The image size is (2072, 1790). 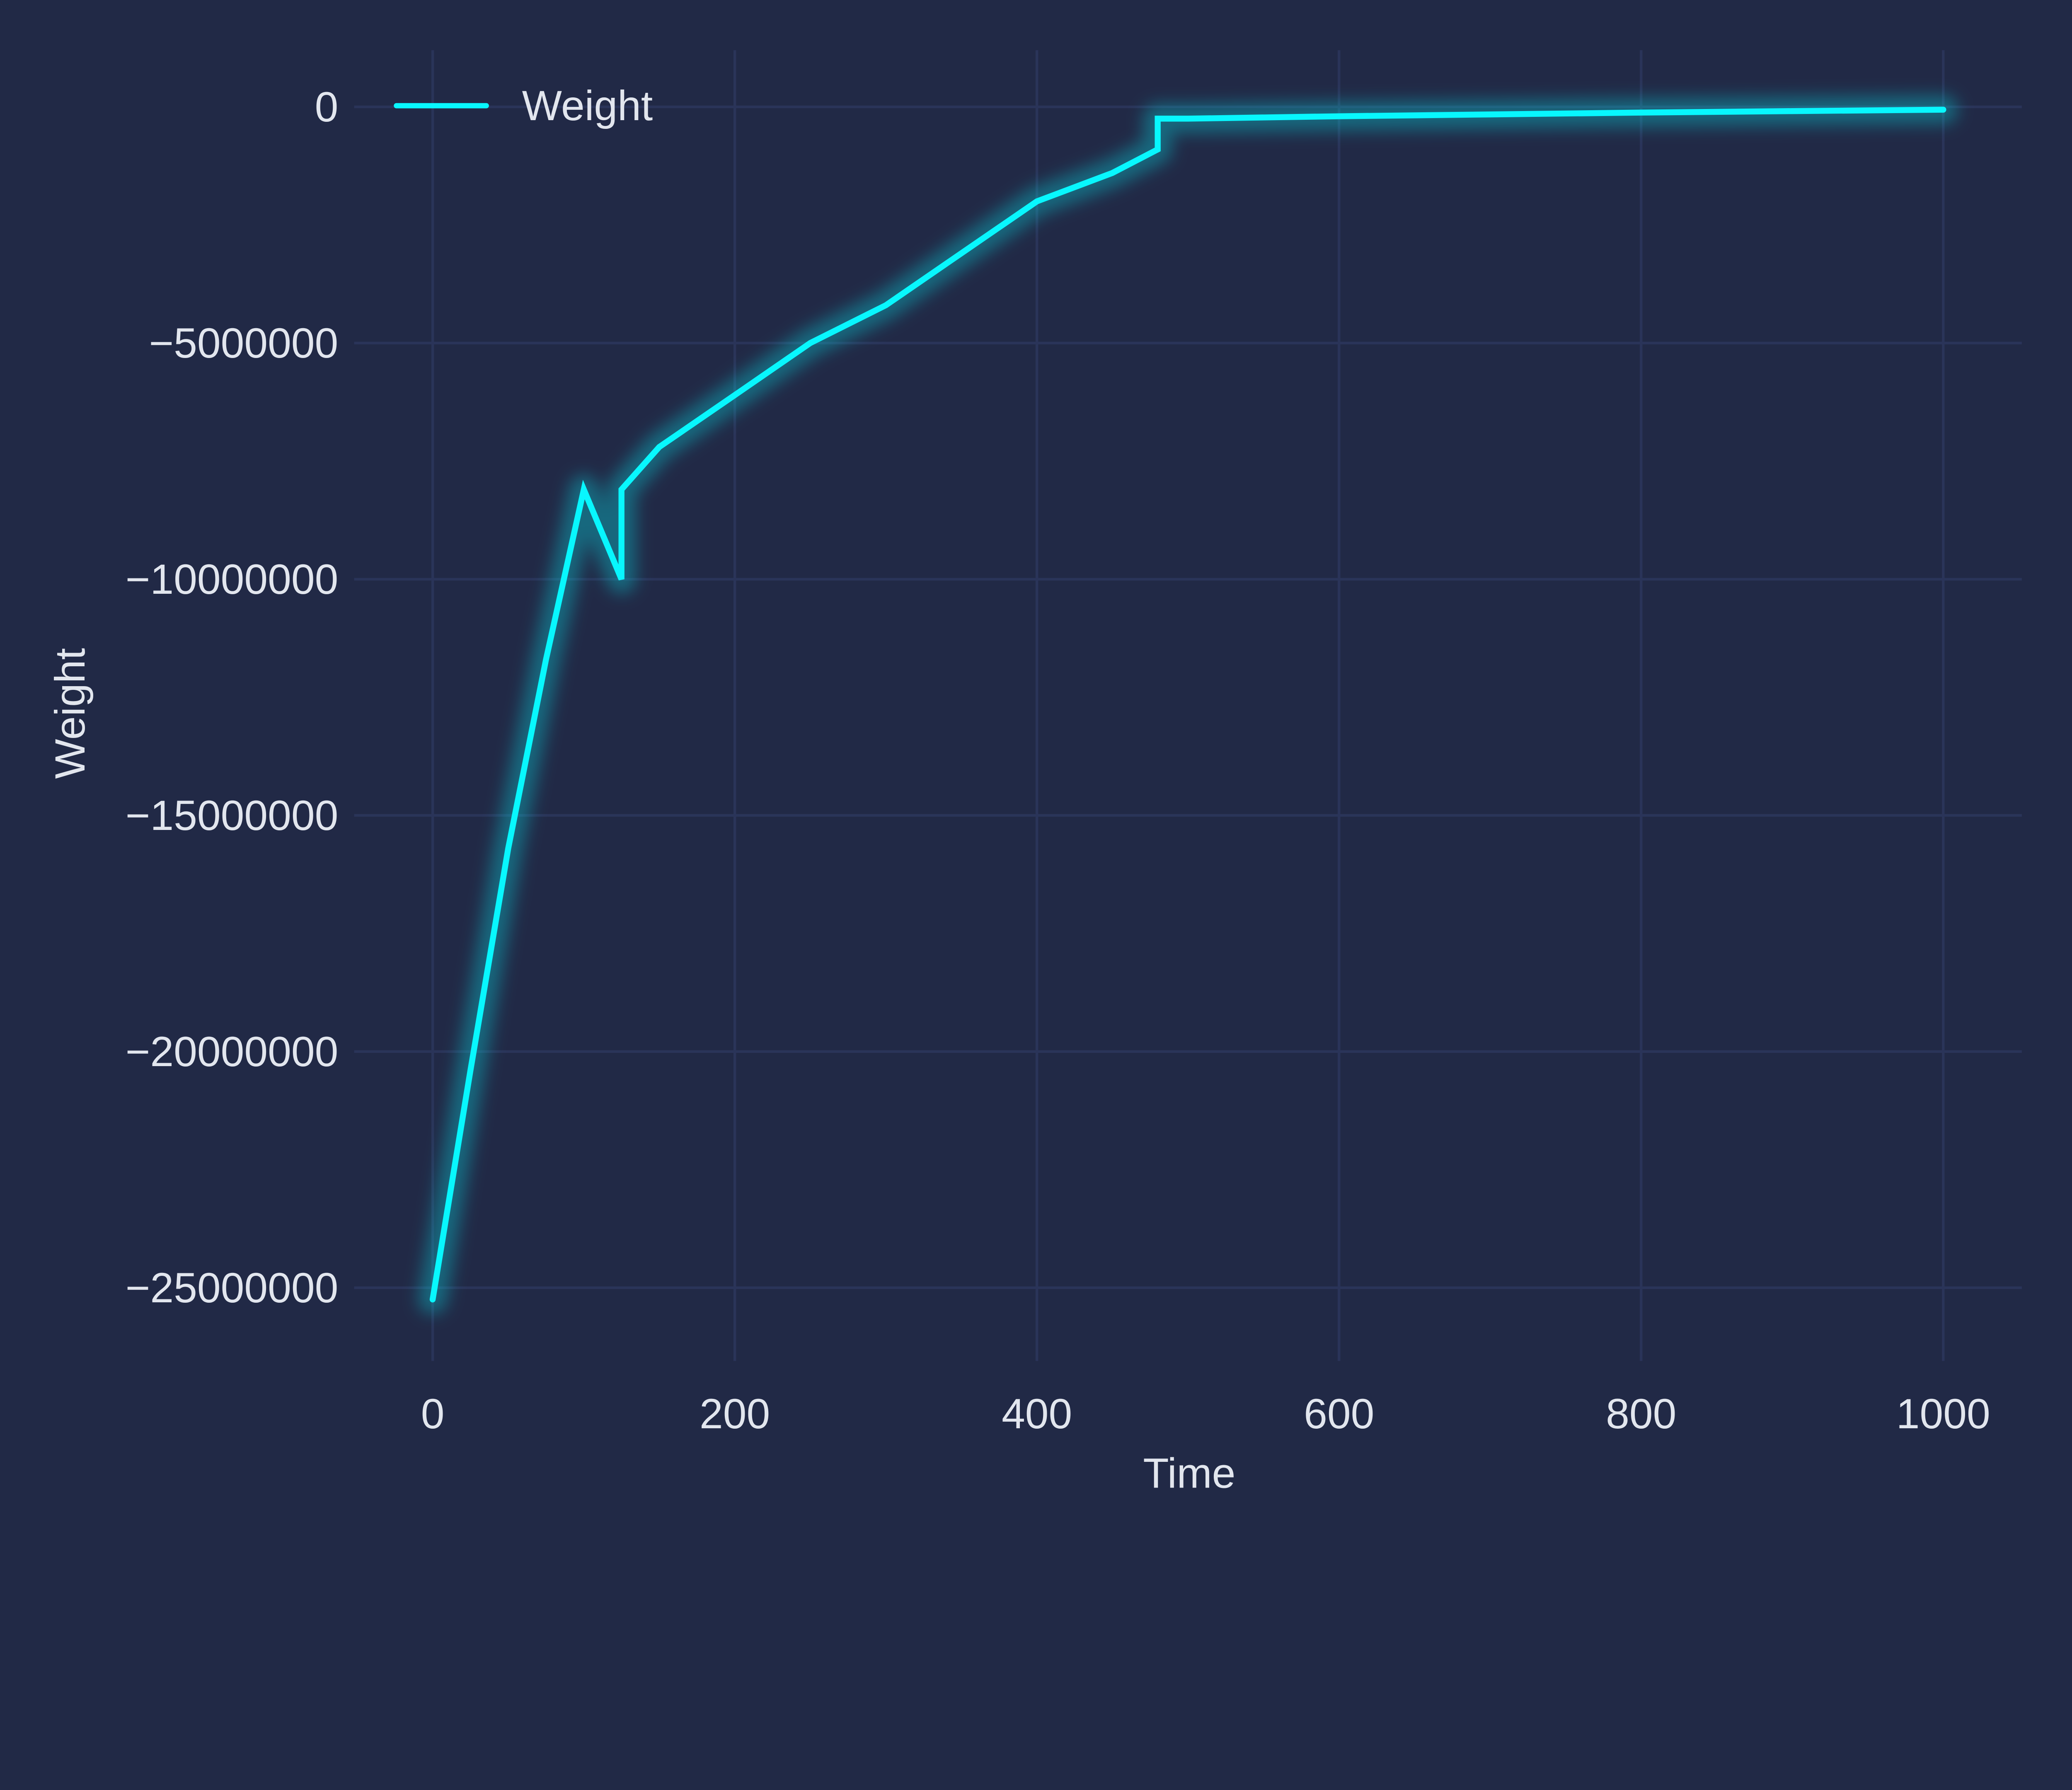 What do you see at coordinates (1205, 1414) in the screenshot?
I see `x-axis-ticks: 0 200 400 600 800 1000` at bounding box center [1205, 1414].